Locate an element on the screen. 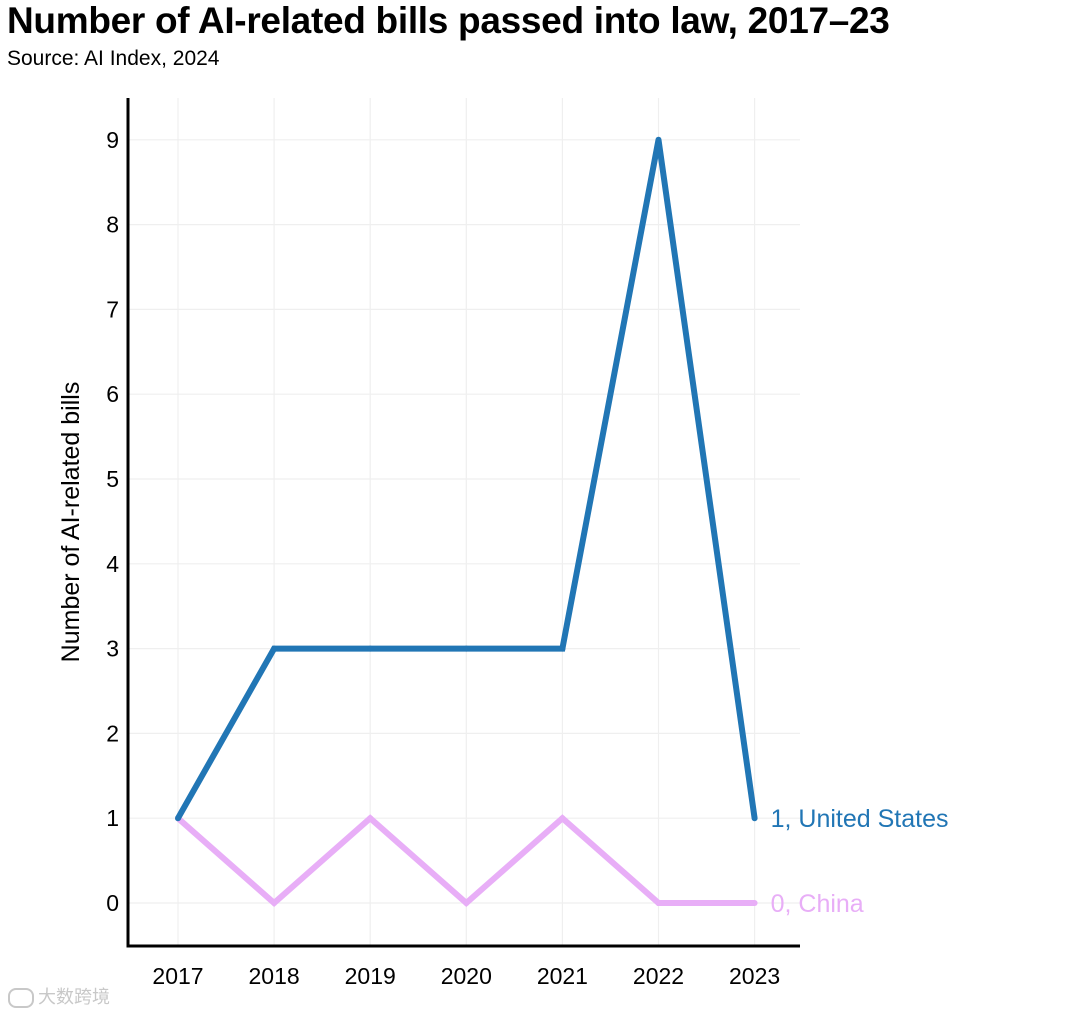  series-end-labels: 1, United States 0, China is located at coordinates (860, 861).